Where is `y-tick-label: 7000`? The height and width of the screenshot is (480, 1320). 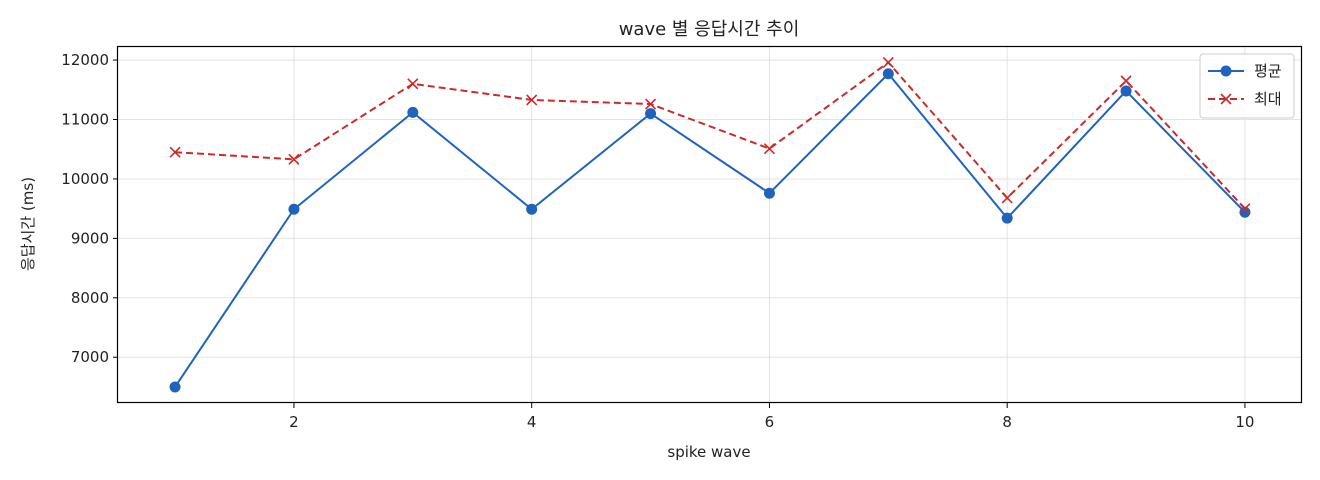
y-tick-label: 7000 is located at coordinates (90, 357).